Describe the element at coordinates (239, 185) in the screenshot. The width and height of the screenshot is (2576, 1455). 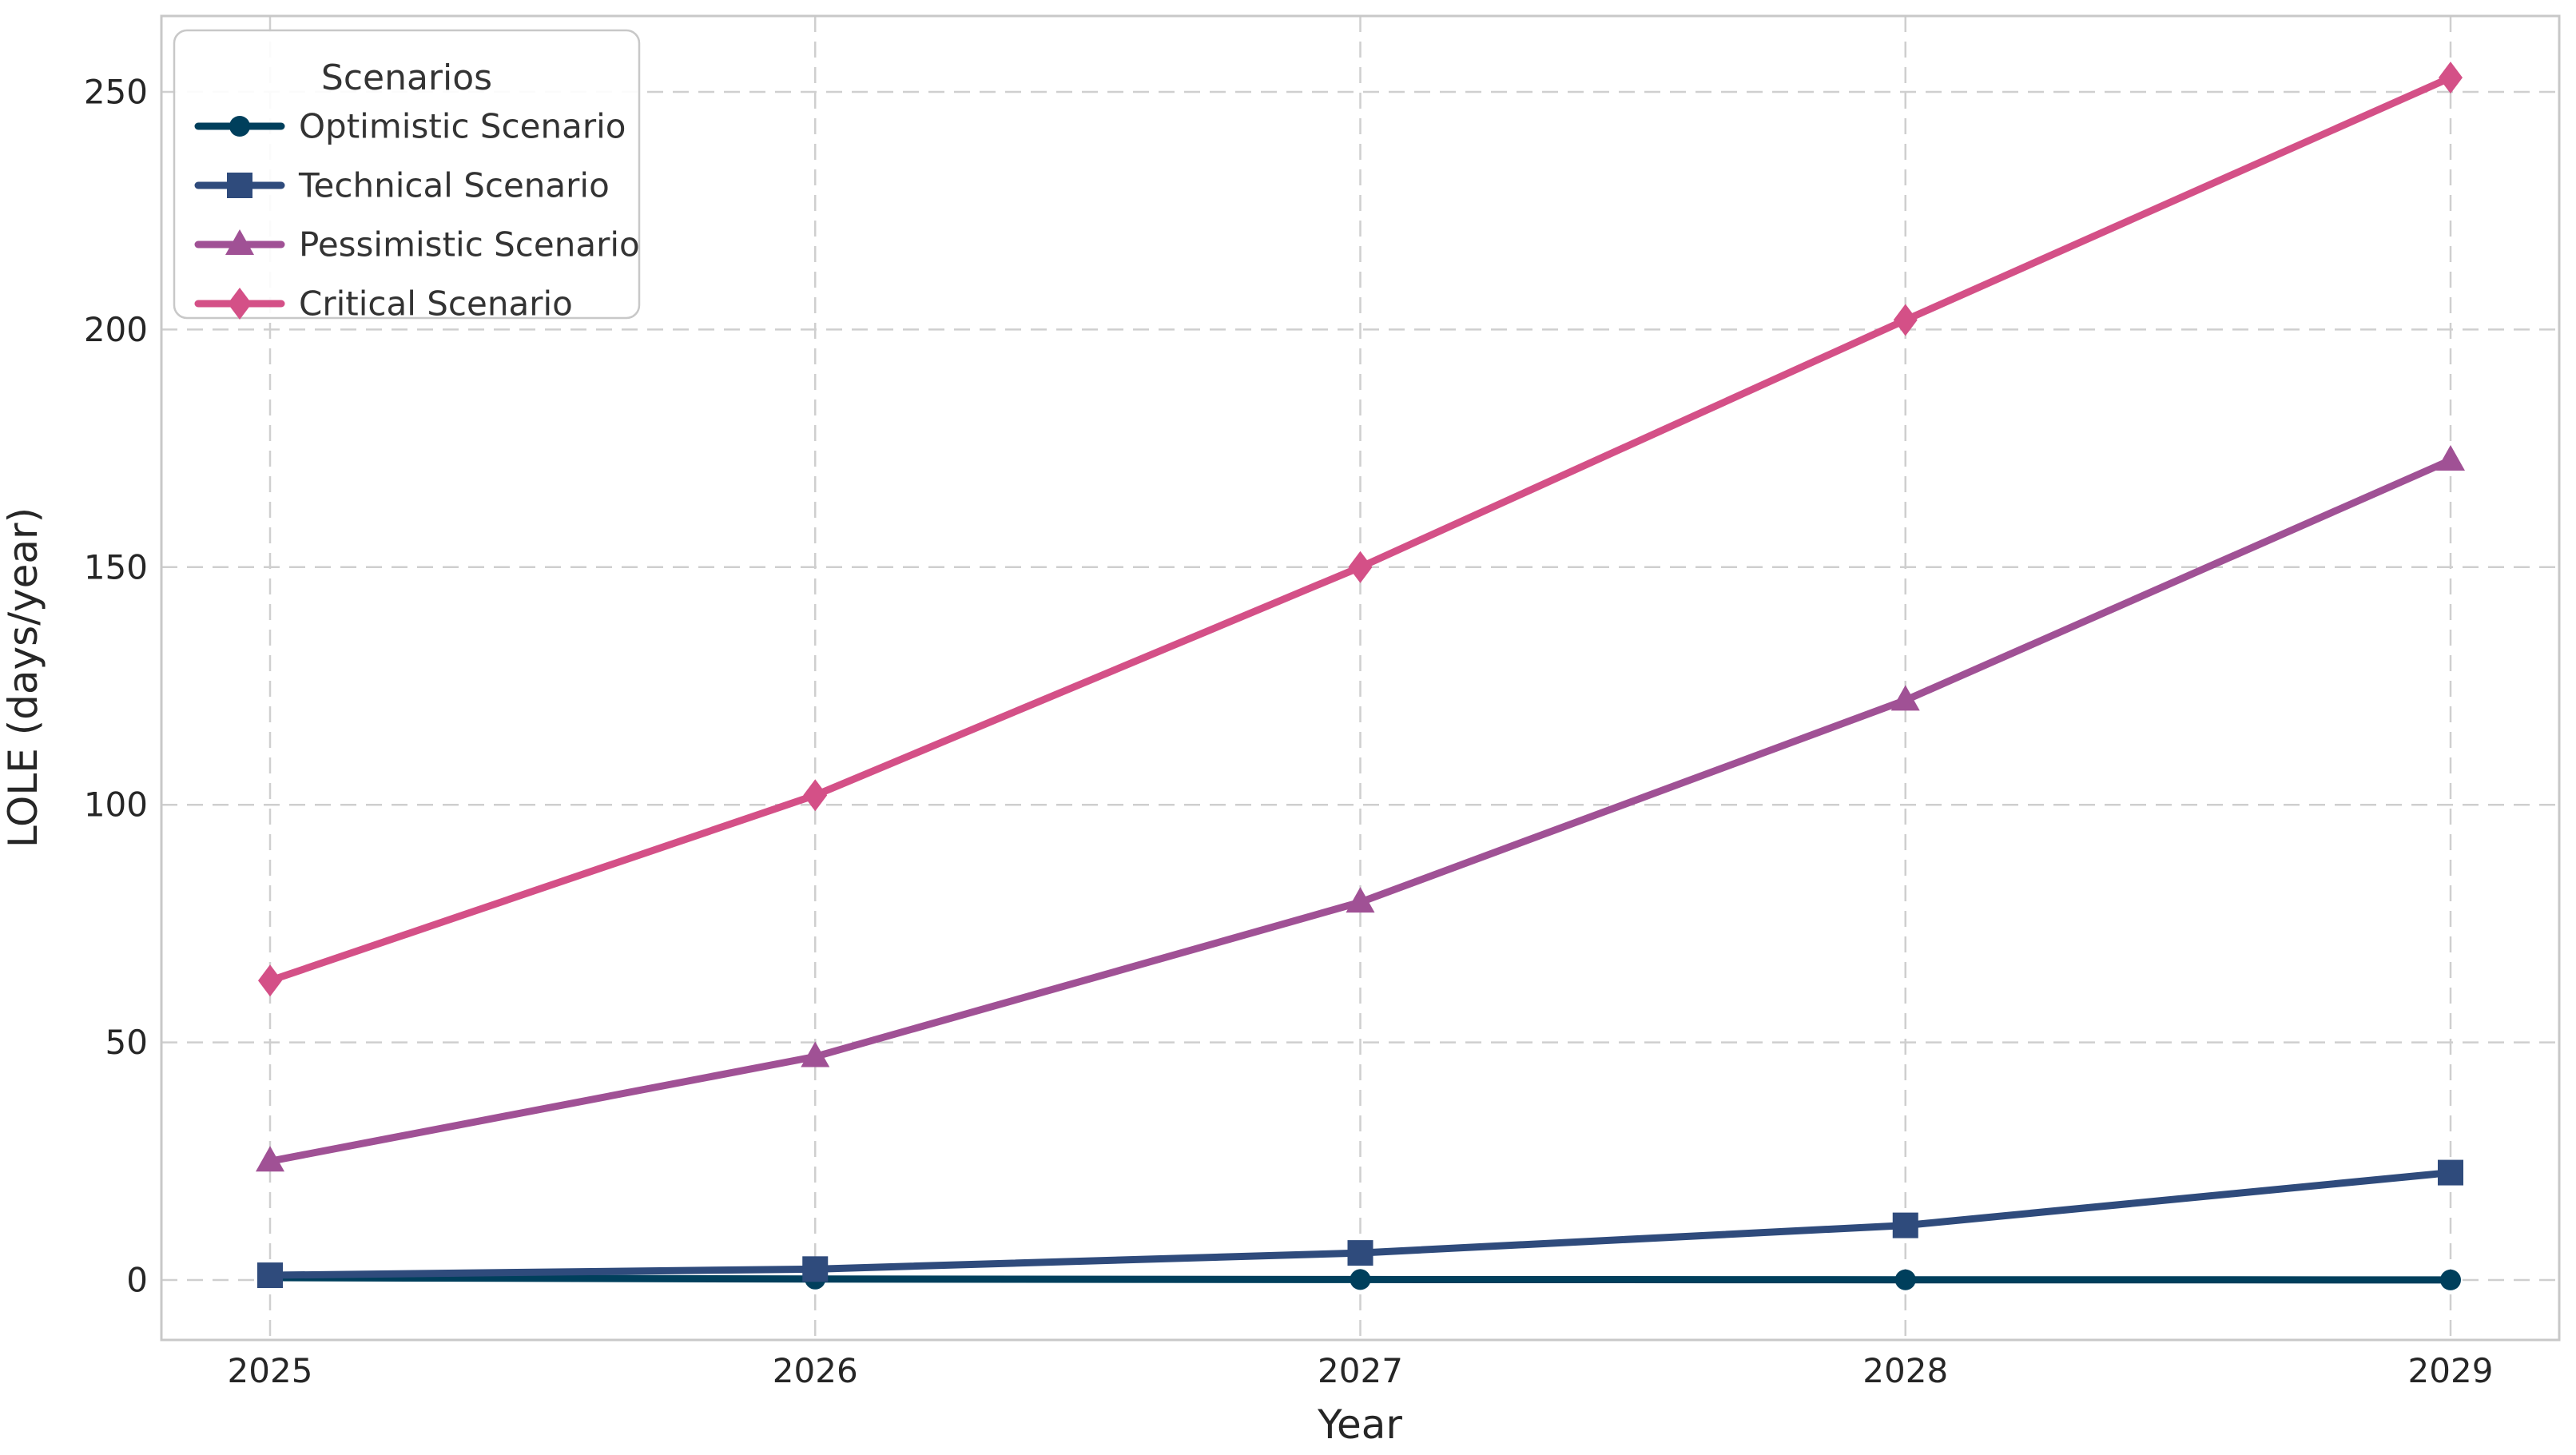
I see `legend-marker-technical-scenario` at that location.